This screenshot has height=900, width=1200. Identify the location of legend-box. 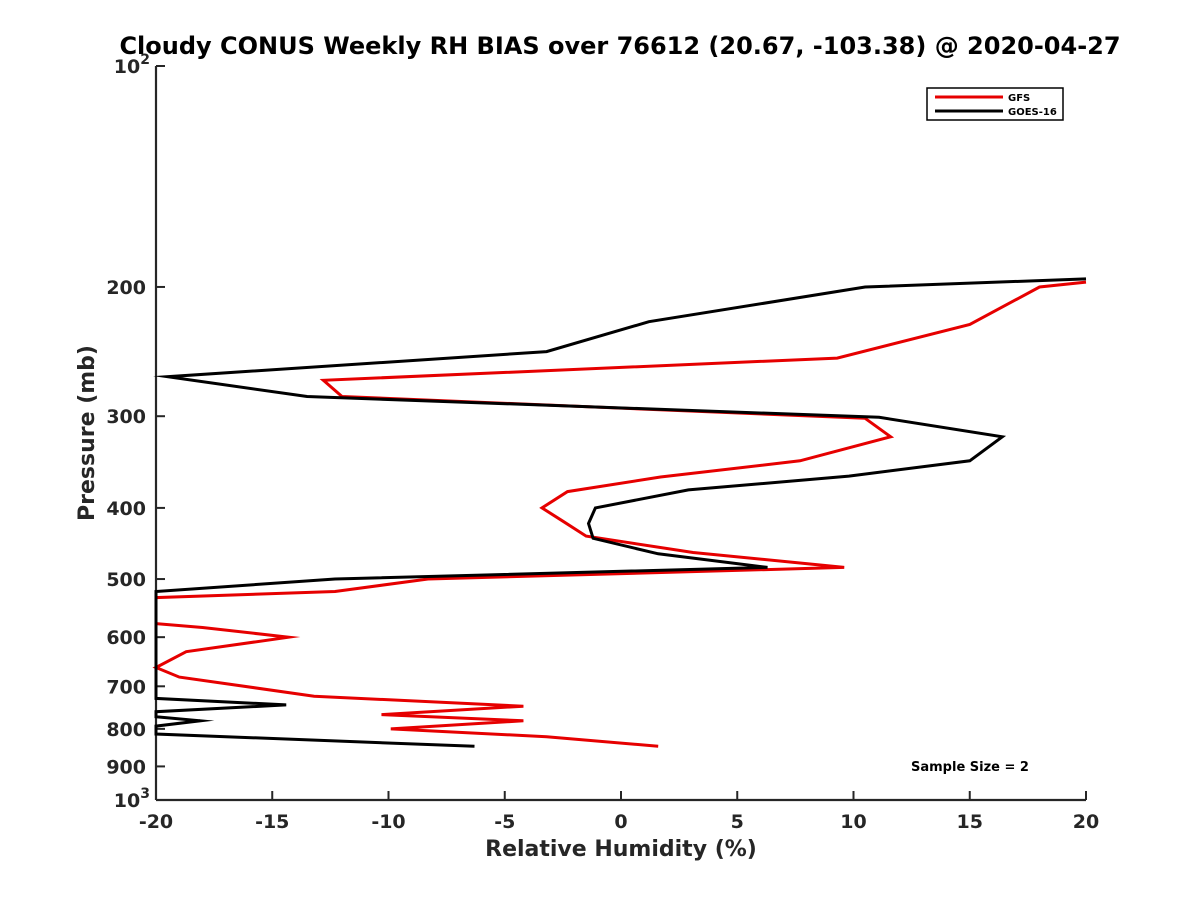
(995, 104).